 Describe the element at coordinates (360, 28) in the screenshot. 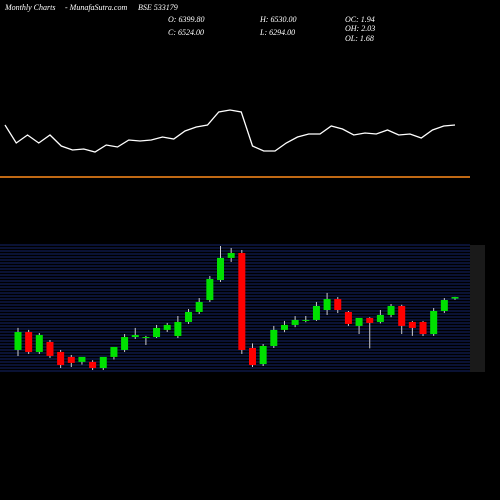

I see `oh-label: OH: 2.03` at that location.